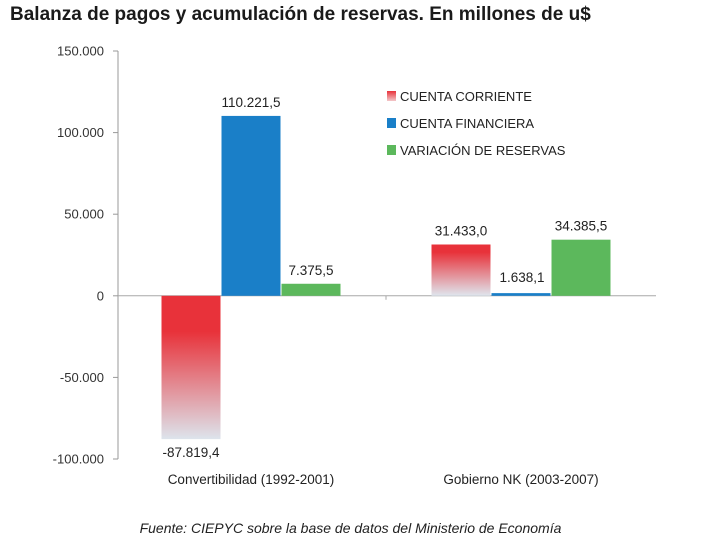 The width and height of the screenshot is (701, 544). What do you see at coordinates (391, 123) in the screenshot?
I see `legend-swatch-cuenta-financiera` at bounding box center [391, 123].